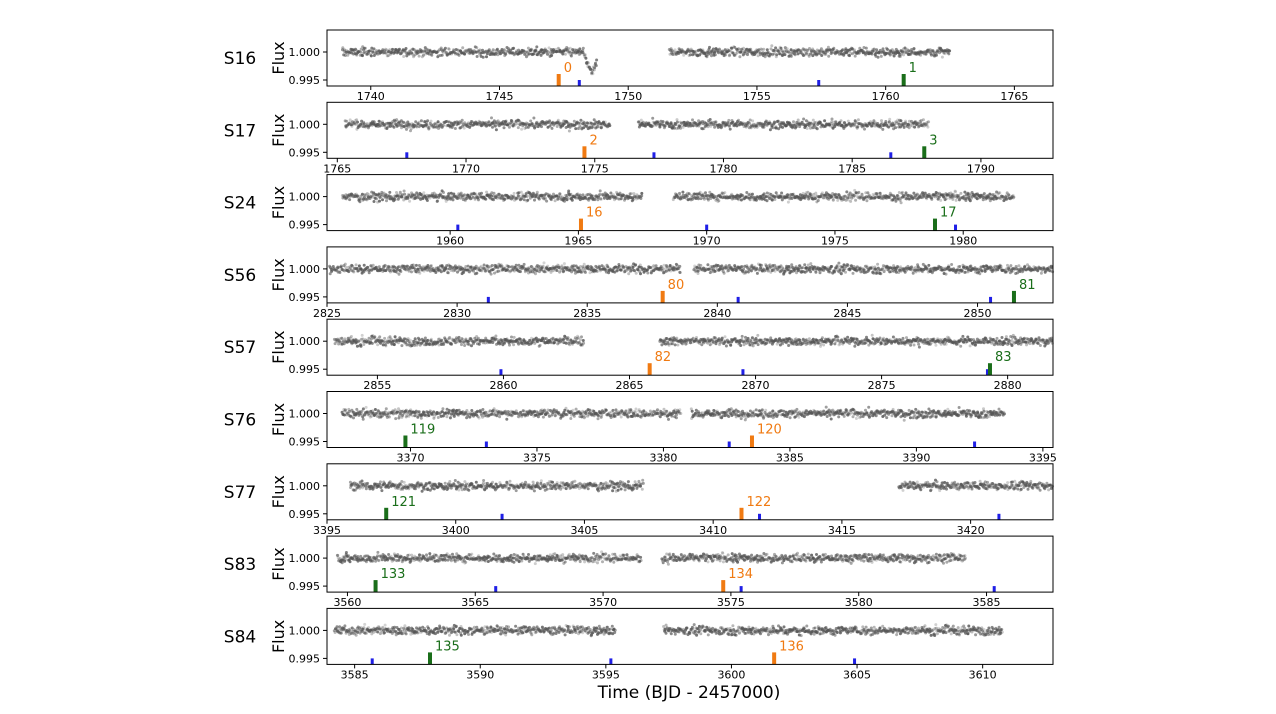 This screenshot has width=1276, height=714. Describe the element at coordinates (305, 124) in the screenshot. I see `y-tick-label: 1.000` at that location.